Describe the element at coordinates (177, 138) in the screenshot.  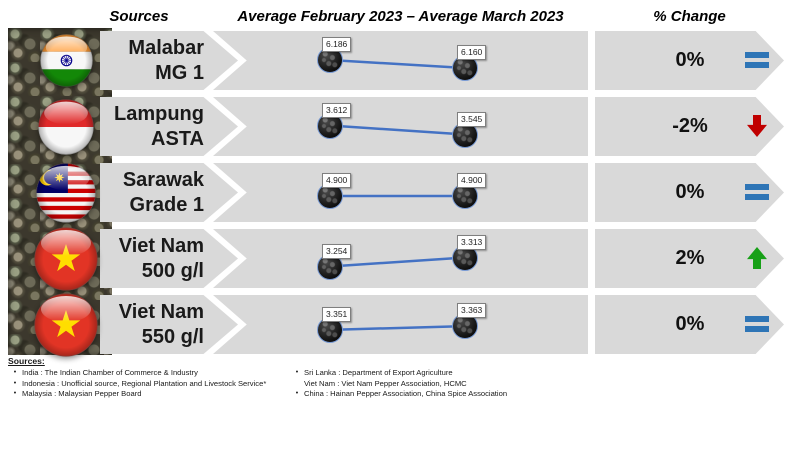
I see `variety-label-line2: ASTA` at that location.